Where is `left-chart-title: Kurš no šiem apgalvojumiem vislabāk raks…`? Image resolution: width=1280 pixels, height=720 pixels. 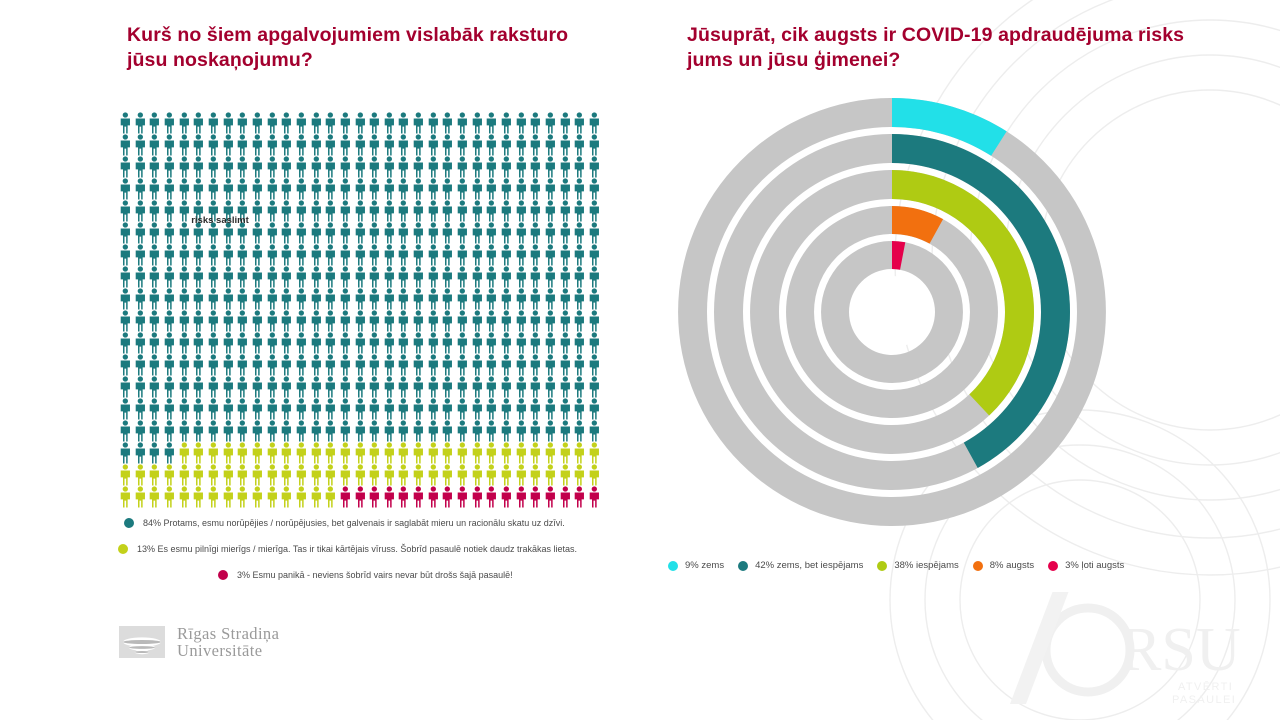 left-chart-title: Kurš no šiem apgalvojumiem vislabāk raks… is located at coordinates (348, 47).